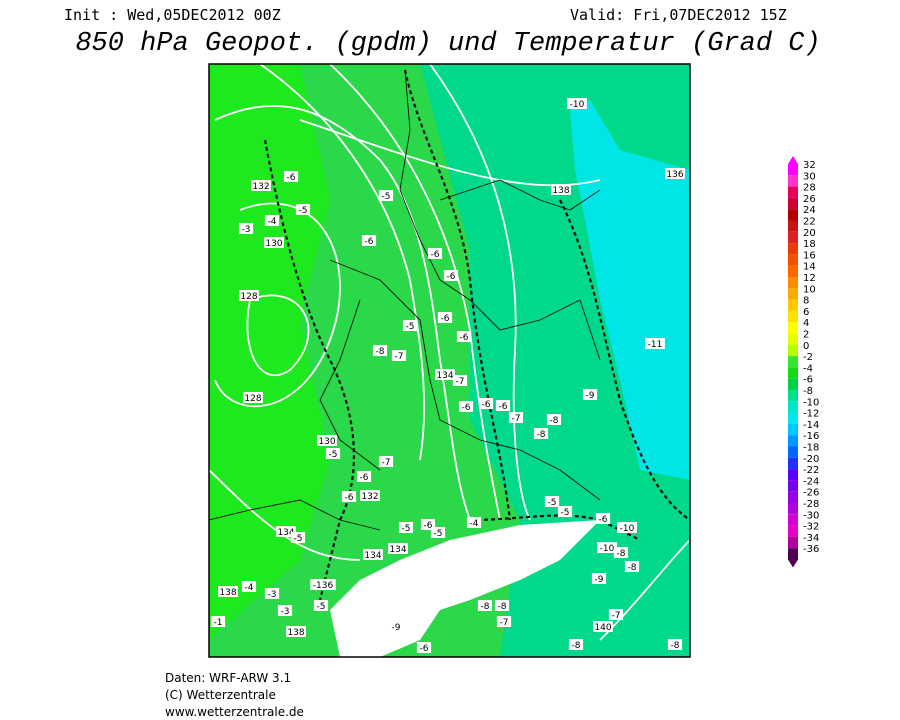  I want to click on colorbar-label: 28, so click(809, 188).